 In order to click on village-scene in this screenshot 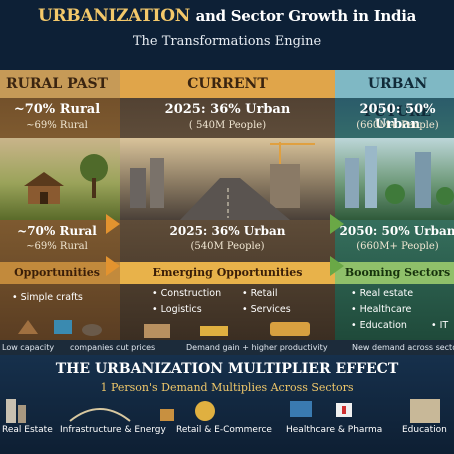, I will do `click(60, 179)`.